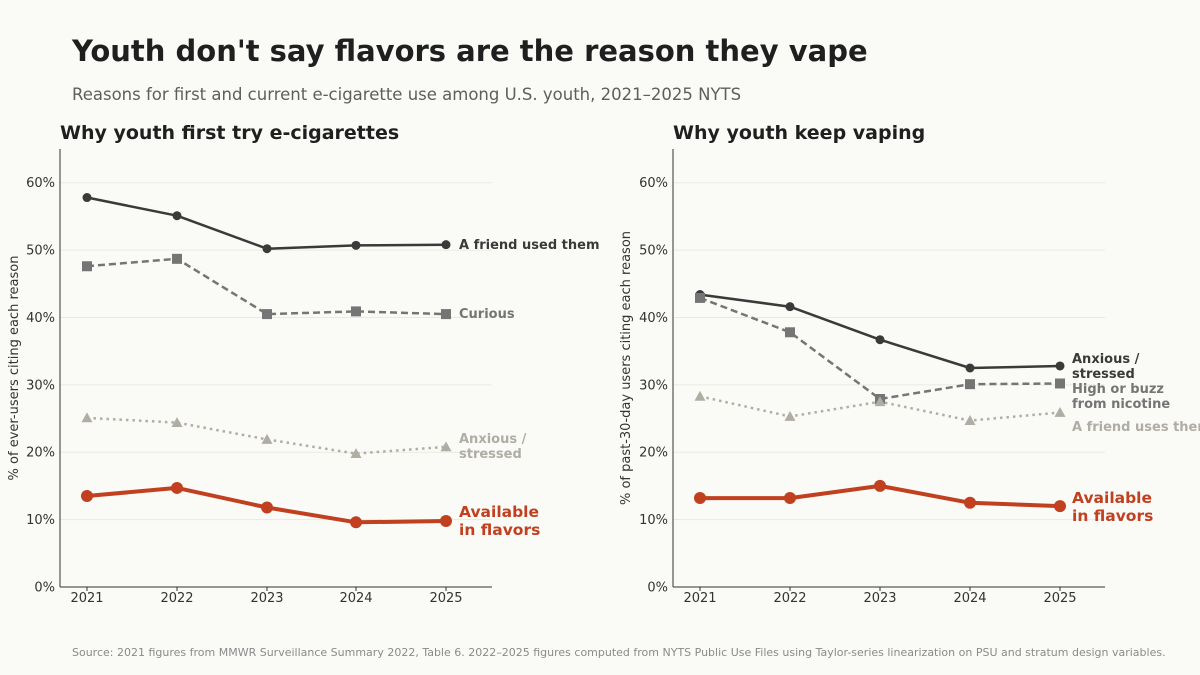 The height and width of the screenshot is (675, 1200). What do you see at coordinates (799, 133) in the screenshot?
I see `chart-title: Why youth keep vaping` at bounding box center [799, 133].